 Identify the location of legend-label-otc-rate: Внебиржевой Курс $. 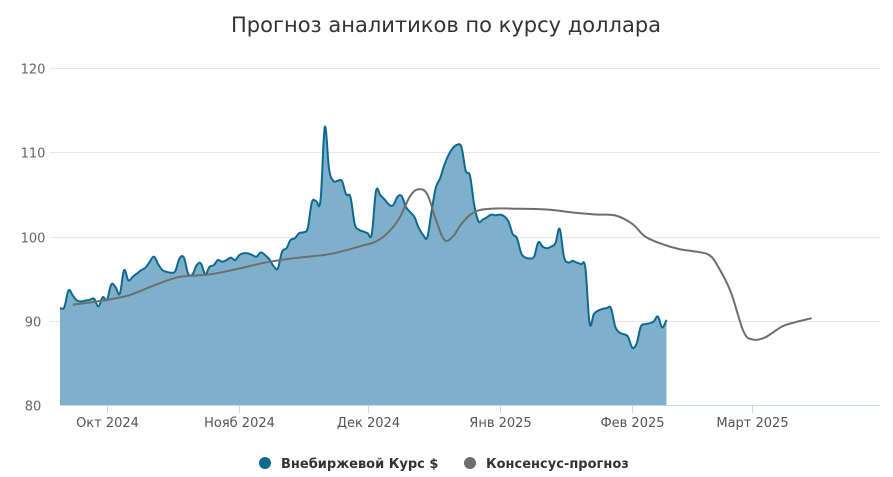
(359, 464).